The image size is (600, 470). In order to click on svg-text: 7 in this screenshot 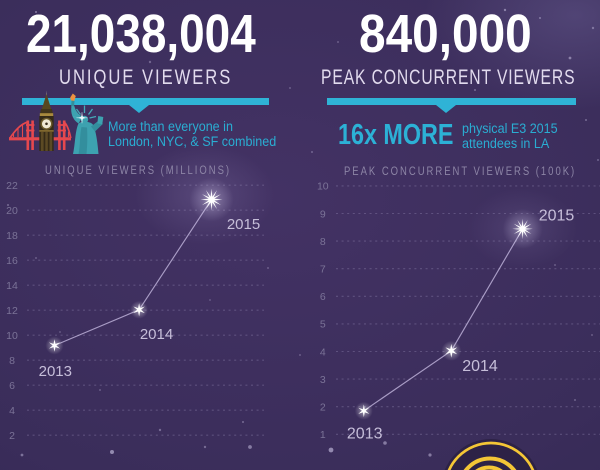, I will do `click(323, 270)`.